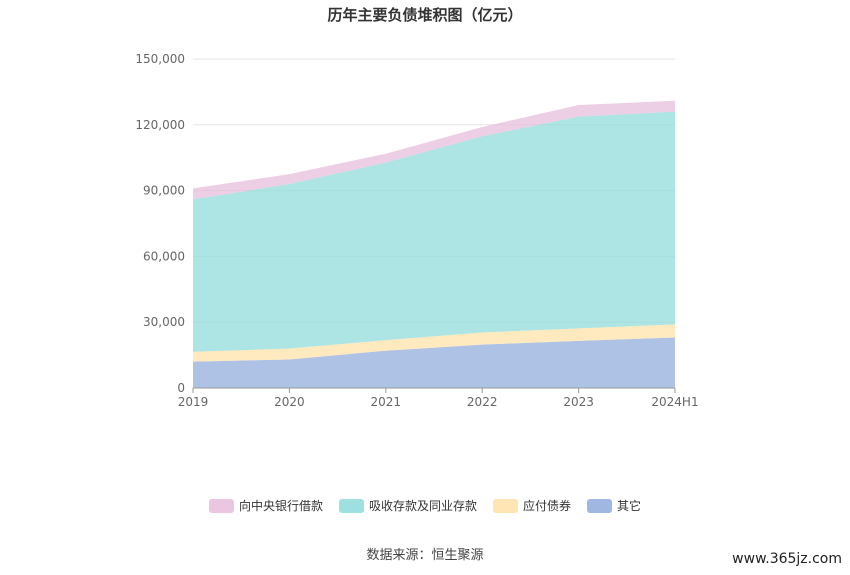  I want to click on legend-item: 其它, so click(614, 505).